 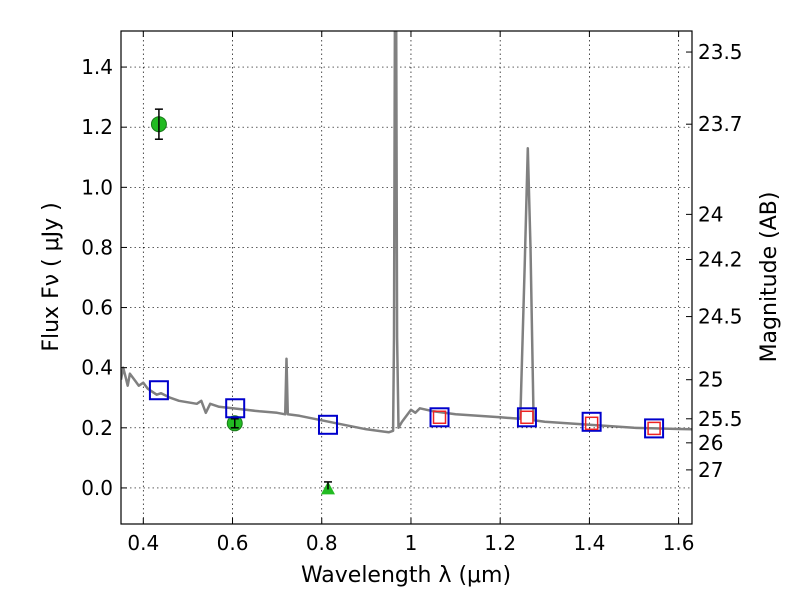 I want to click on x-axis-label: Wavelength λ (μm), so click(x=406, y=575).